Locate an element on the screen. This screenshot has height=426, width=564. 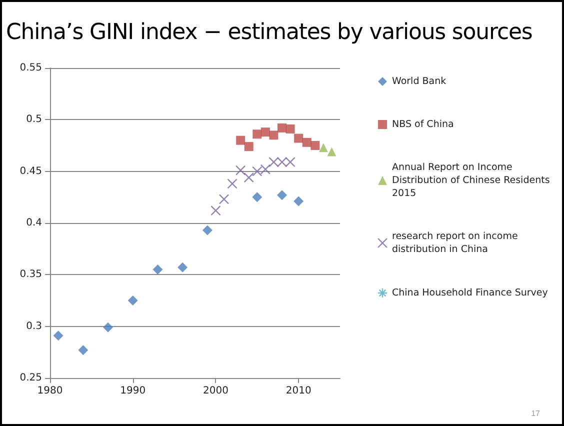
y-tick-label: 0.35 is located at coordinates (31, 274).